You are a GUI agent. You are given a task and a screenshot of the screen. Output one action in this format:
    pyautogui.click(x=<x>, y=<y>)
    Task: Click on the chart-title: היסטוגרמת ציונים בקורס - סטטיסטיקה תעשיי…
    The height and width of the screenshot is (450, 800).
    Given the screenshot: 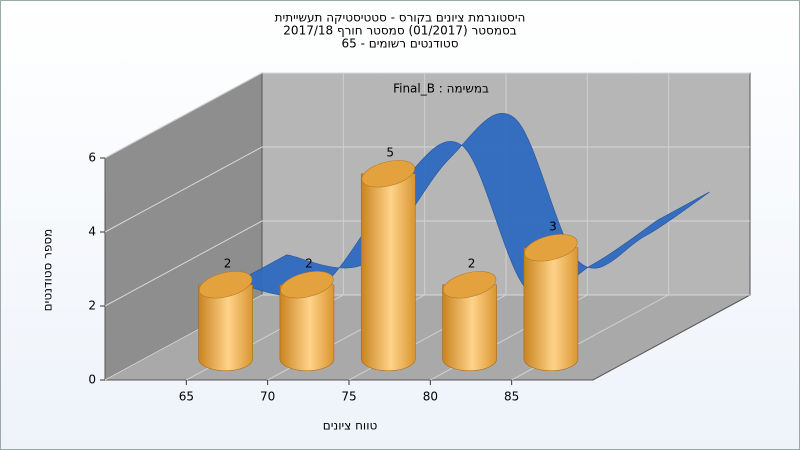 What is the action you would take?
    pyautogui.click(x=400, y=18)
    